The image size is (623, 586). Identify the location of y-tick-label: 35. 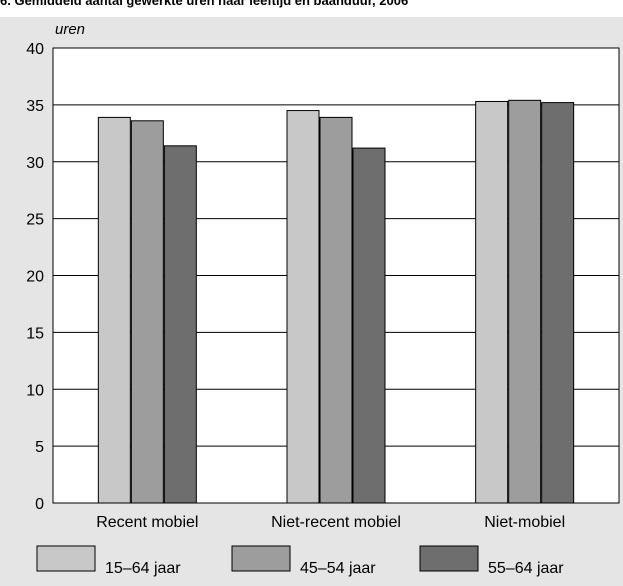
(35, 106).